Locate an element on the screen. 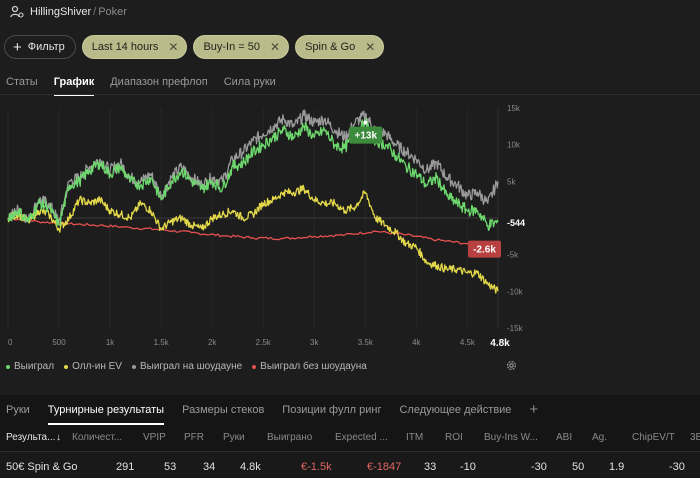 The height and width of the screenshot is (478, 700). current-value-label: -544 is located at coordinates (516, 223).